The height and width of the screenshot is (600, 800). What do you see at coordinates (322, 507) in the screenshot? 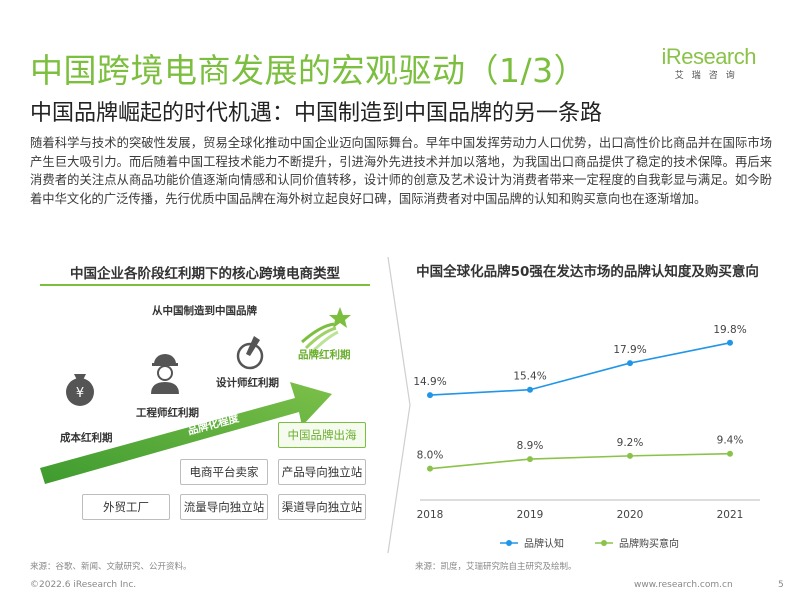
I see `box-channel-site: 渠道导向独立站` at bounding box center [322, 507].